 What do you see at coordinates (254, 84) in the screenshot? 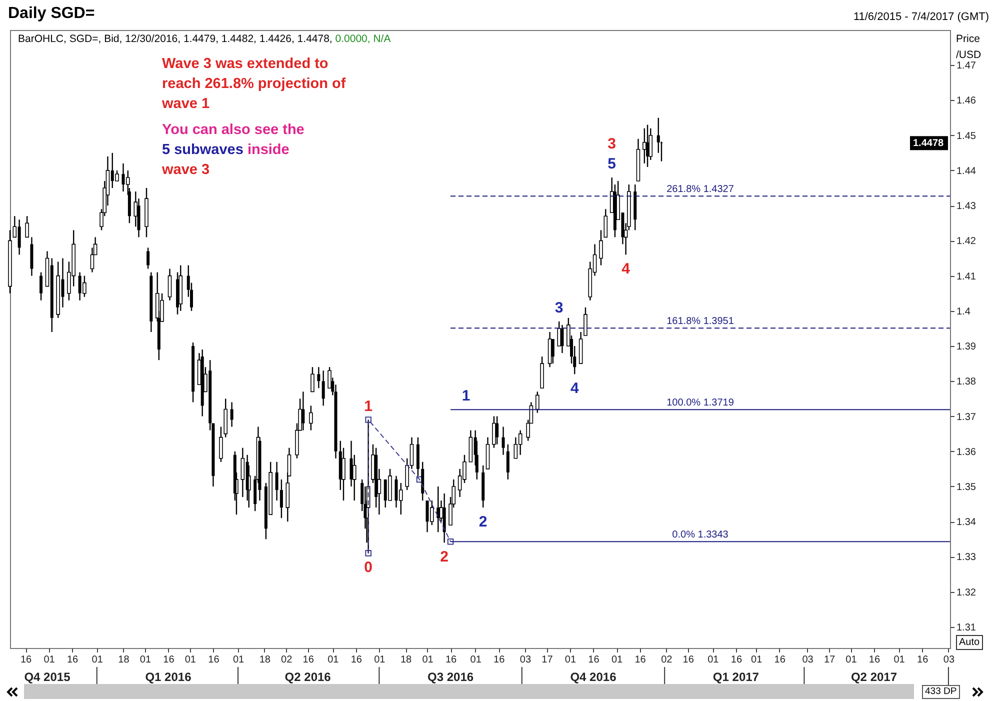
I see `annotation: Wave 3 was extended to reach 261.8% projection of wave 1` at bounding box center [254, 84].